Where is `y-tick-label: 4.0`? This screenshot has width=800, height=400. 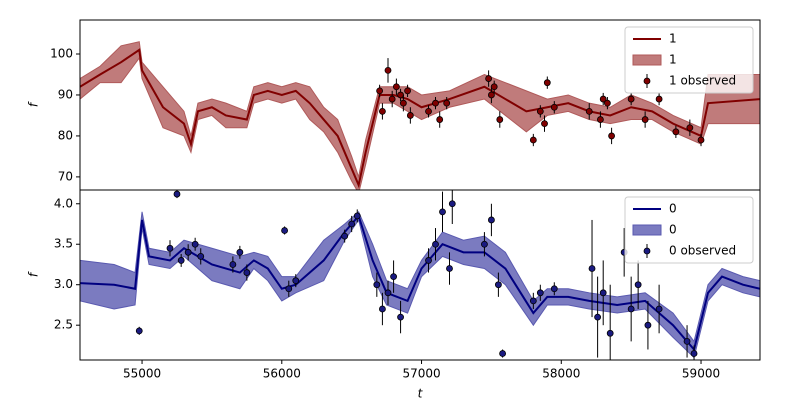
y-tick-label: 4.0 is located at coordinates (63, 203).